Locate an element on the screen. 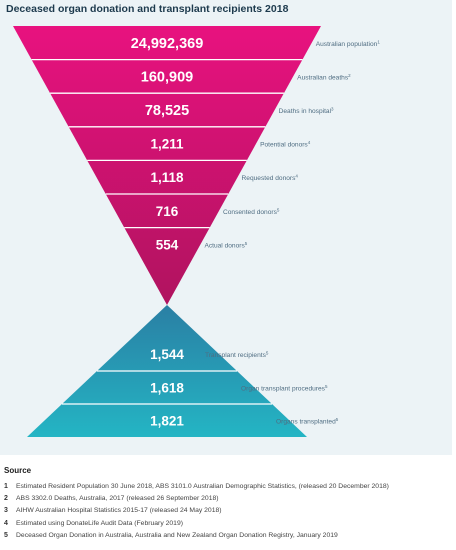 This screenshot has width=456, height=550. donation-stage-label: Deaths in hospital3 is located at coordinates (306, 111).